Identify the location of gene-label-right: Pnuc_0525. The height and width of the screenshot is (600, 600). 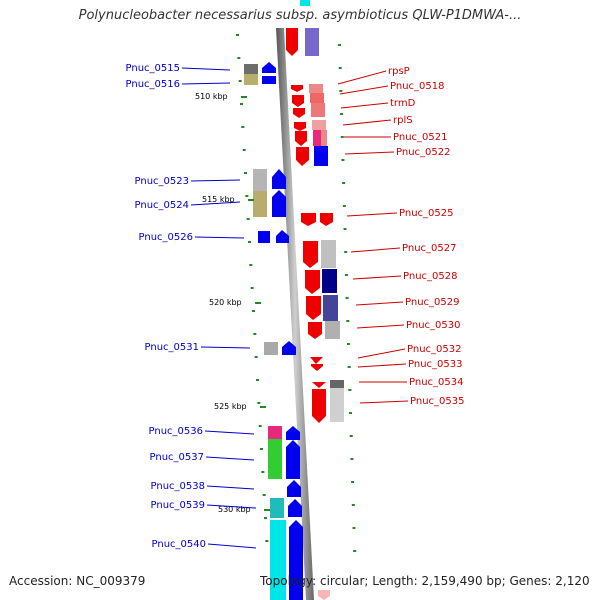
(426, 213).